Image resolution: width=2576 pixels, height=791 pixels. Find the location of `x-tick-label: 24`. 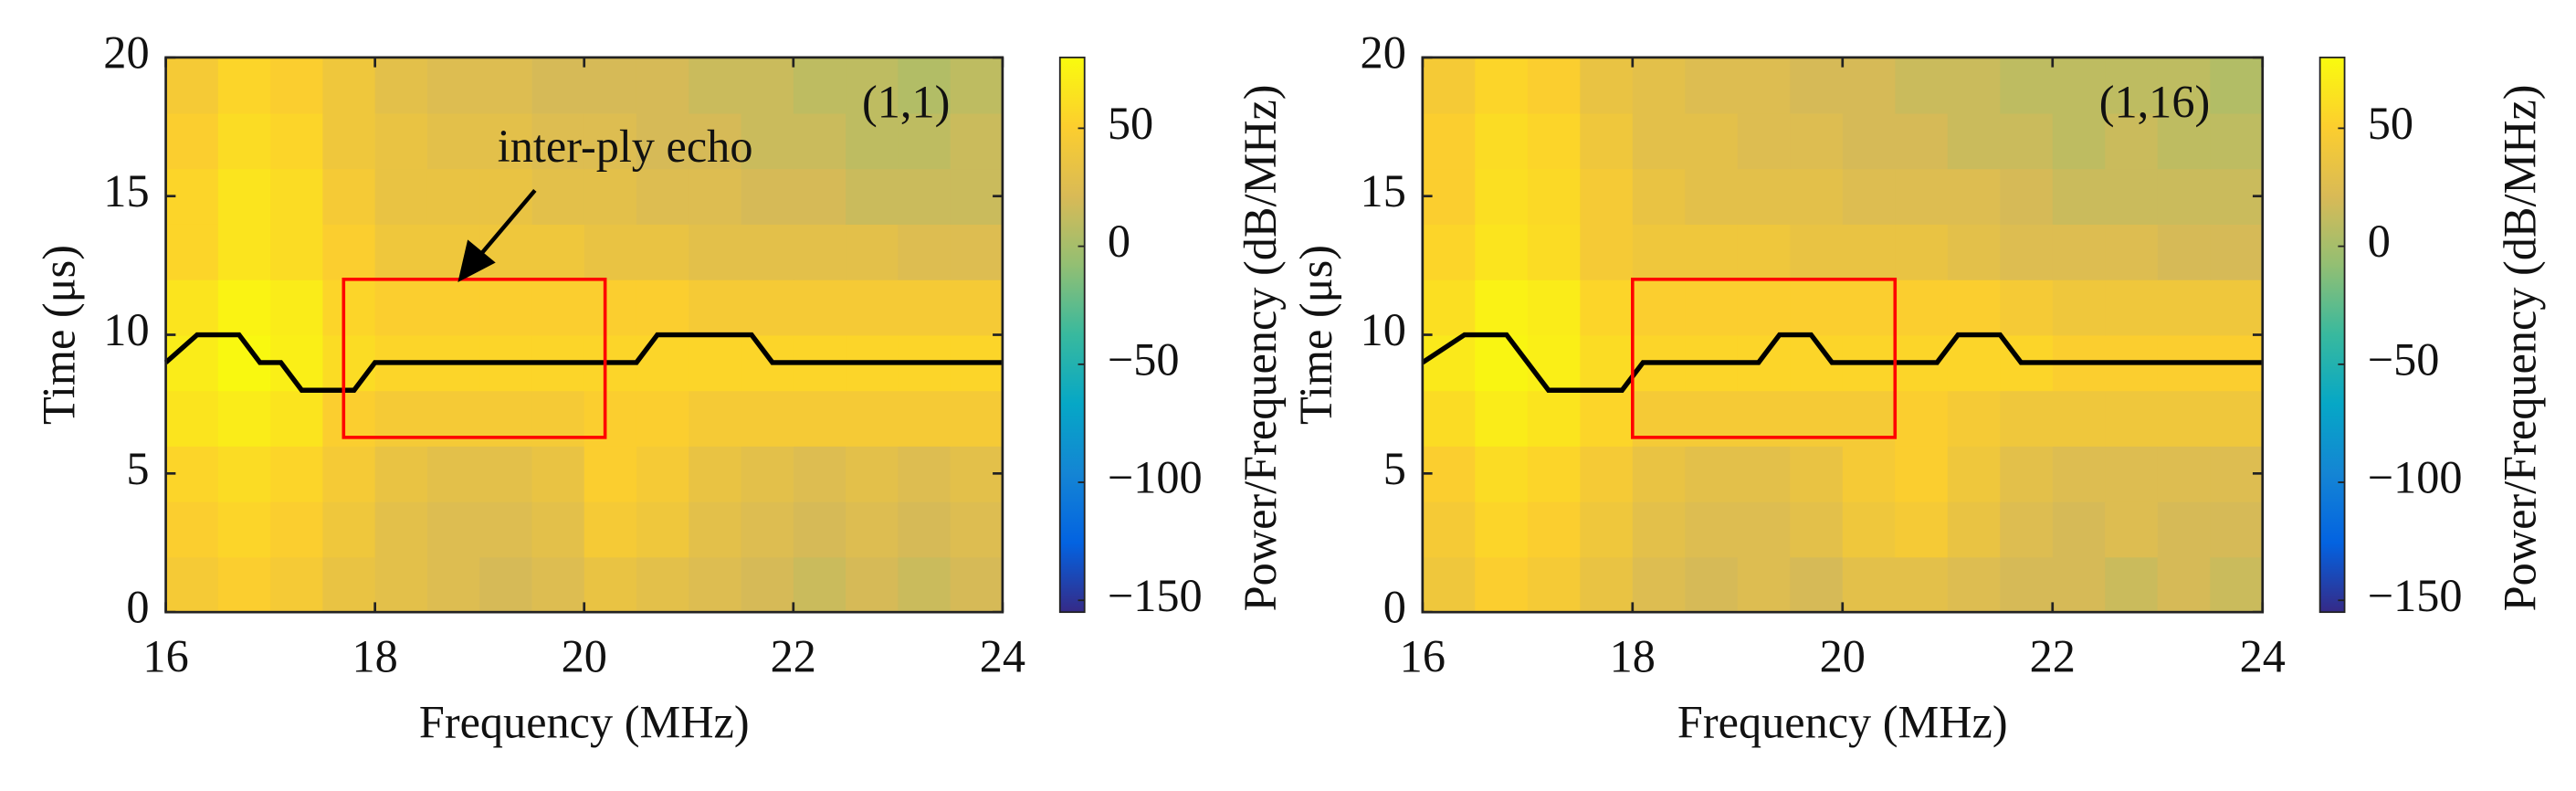

x-tick-label: 24 is located at coordinates (1002, 657).